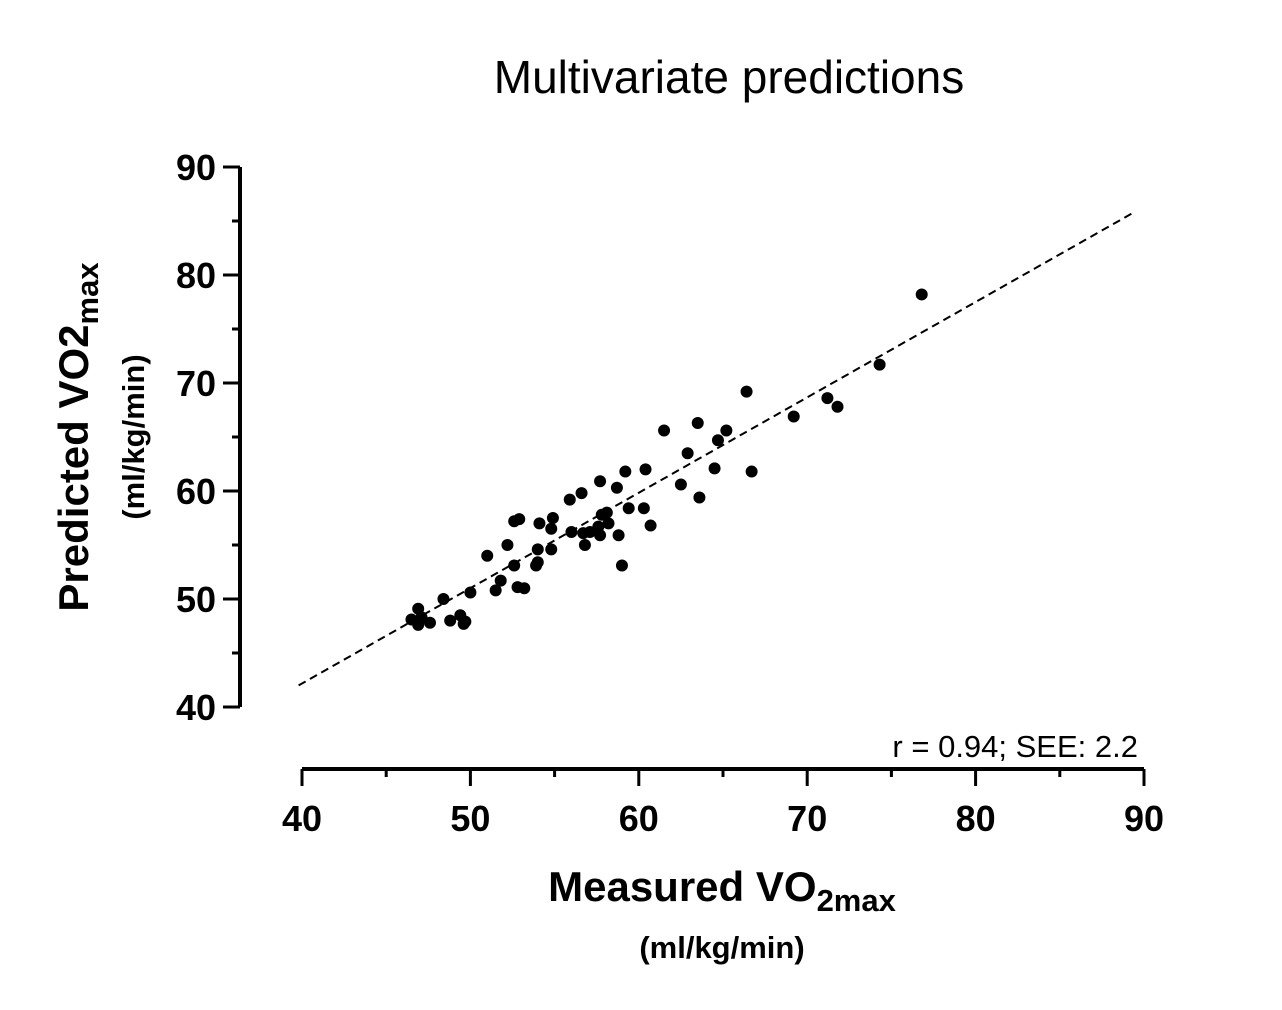 The width and height of the screenshot is (1282, 1010). What do you see at coordinates (196, 599) in the screenshot?
I see `y-tick-label: 50` at bounding box center [196, 599].